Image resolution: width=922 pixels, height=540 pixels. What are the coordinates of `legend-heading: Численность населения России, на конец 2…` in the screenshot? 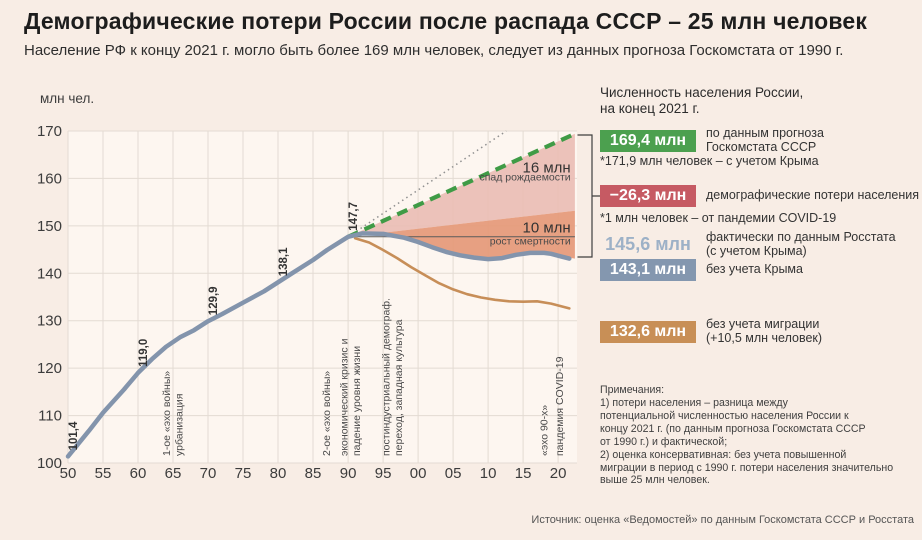 It's located at (702, 101).